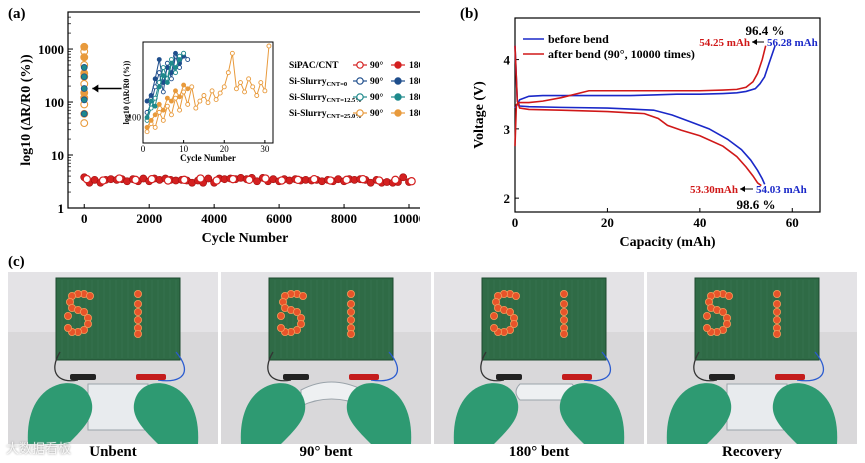 This screenshot has width=865, height=463. I want to click on glove-right, so click(379, 413).